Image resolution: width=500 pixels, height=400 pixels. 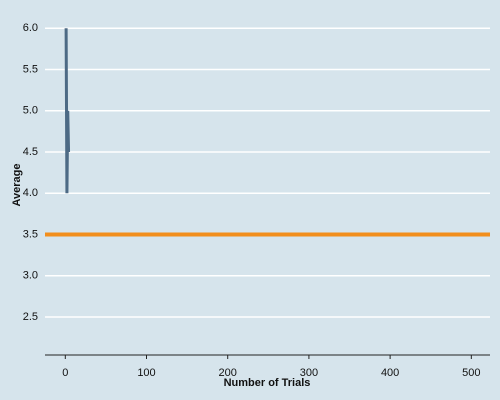 I want to click on y-tick-label: 5.5, so click(x=30, y=69).